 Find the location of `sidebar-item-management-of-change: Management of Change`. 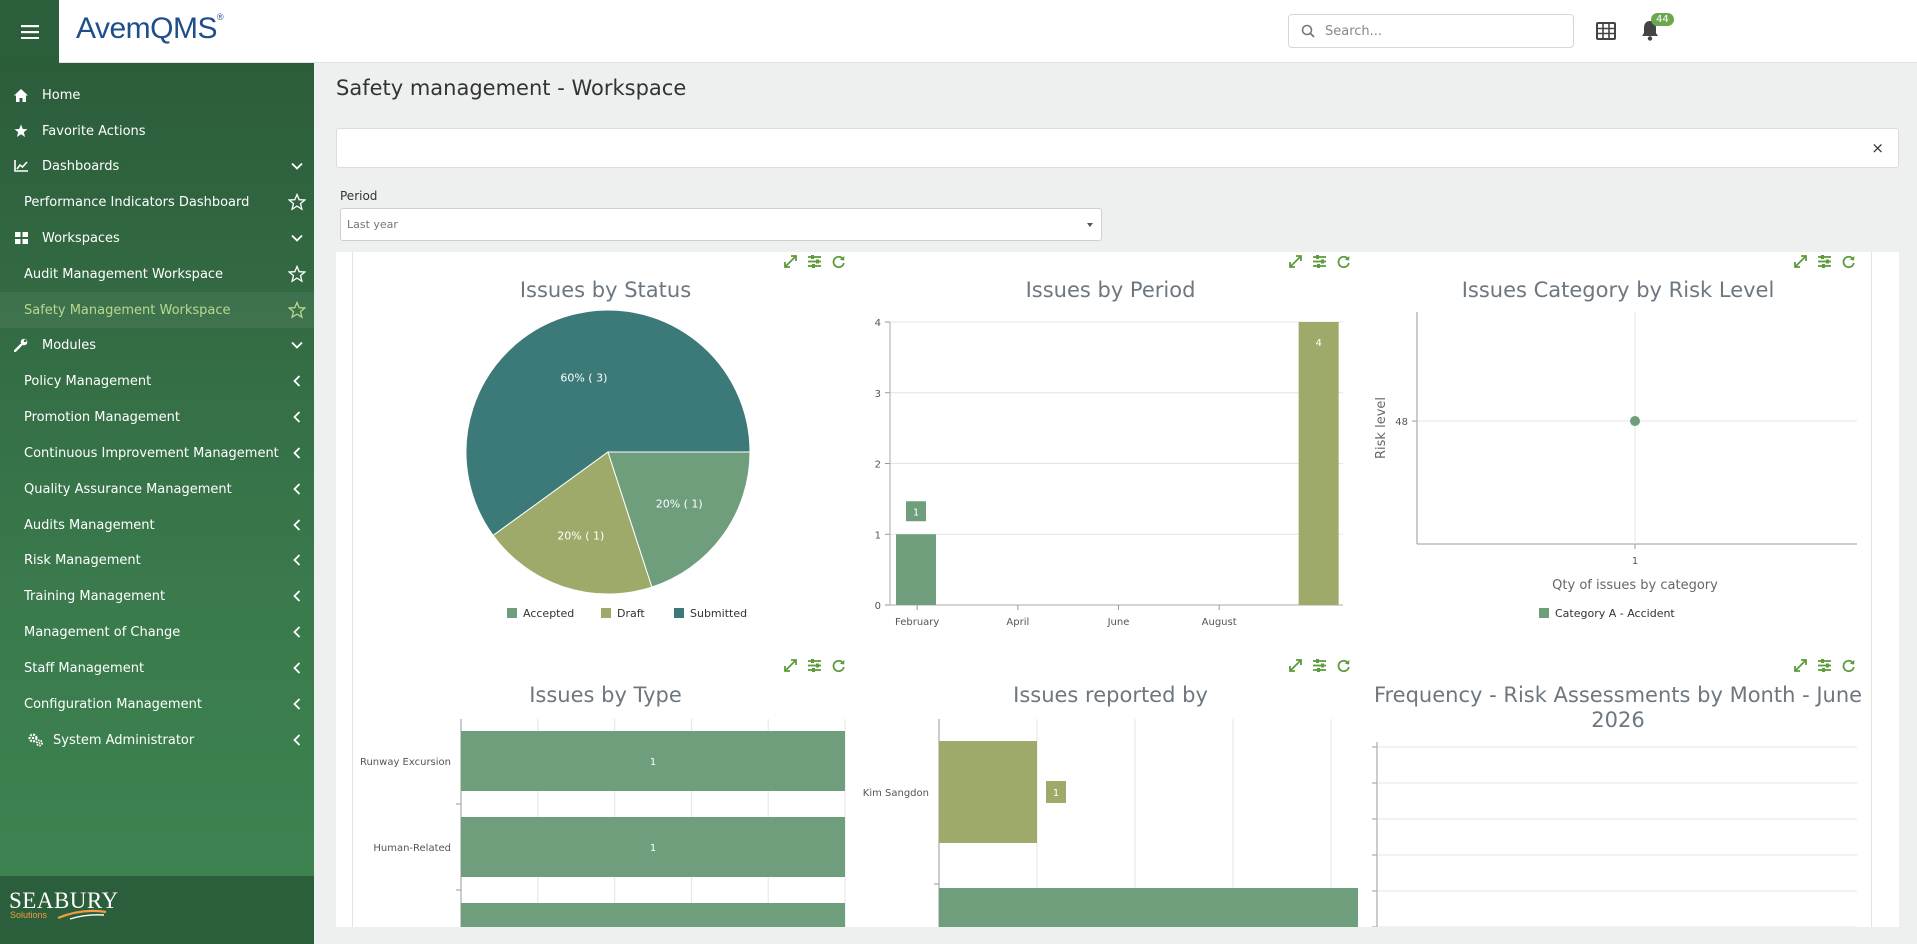

sidebar-item-management-of-change: Management of Change is located at coordinates (157, 632).